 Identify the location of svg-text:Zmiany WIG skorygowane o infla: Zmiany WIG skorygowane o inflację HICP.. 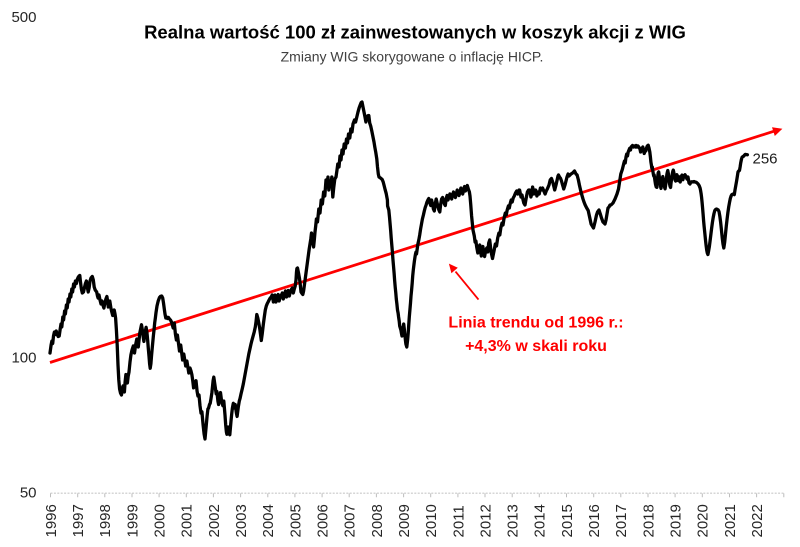
(412, 57).